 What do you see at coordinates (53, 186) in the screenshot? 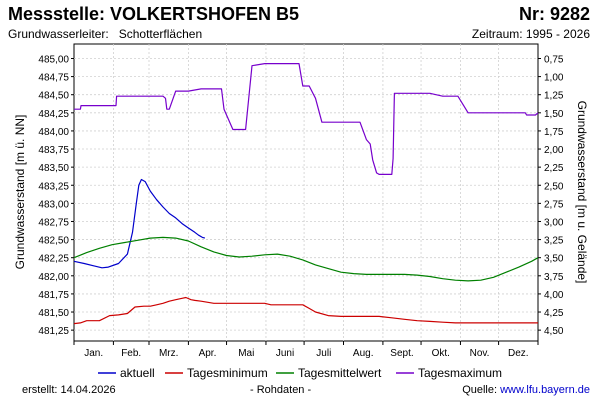
I see `ytick-label-left: 483,25` at bounding box center [53, 186].